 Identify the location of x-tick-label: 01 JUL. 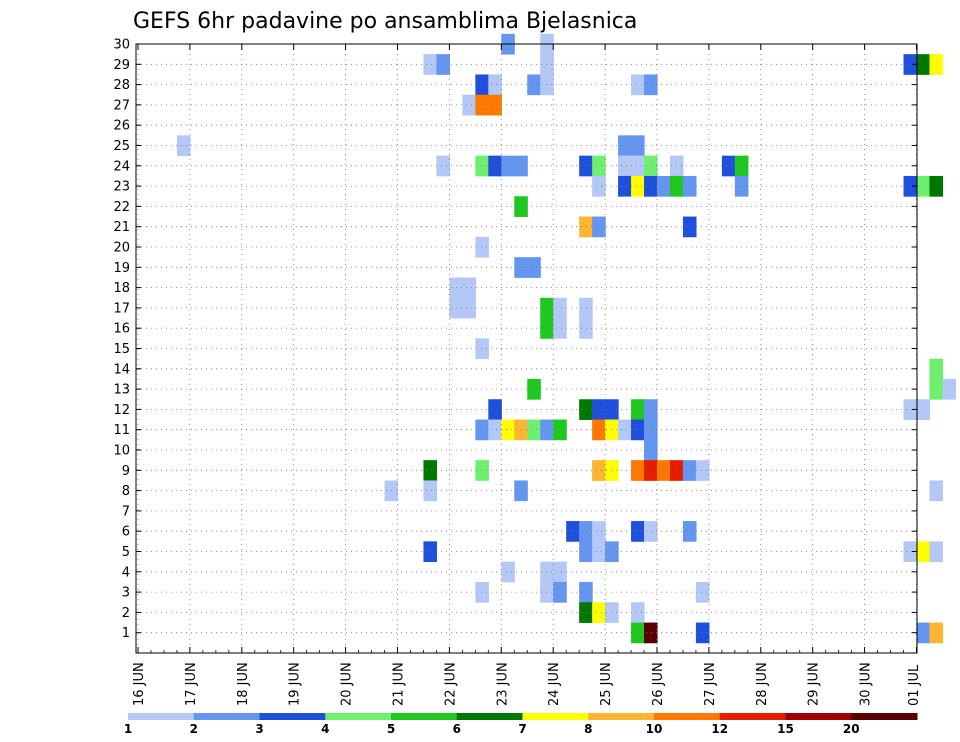
(914, 685).